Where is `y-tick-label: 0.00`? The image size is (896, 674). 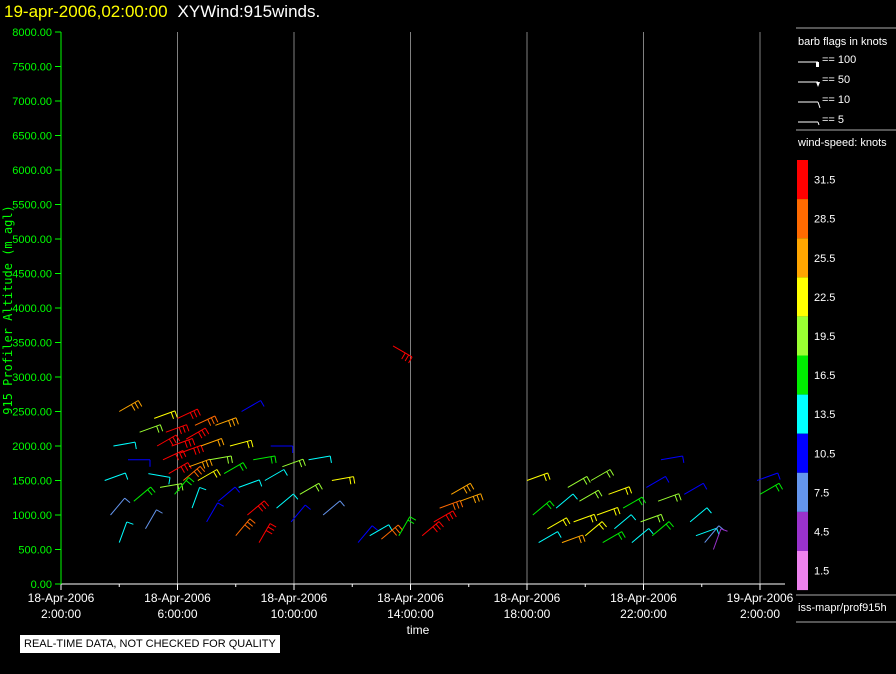 y-tick-label: 0.00 is located at coordinates (41, 585).